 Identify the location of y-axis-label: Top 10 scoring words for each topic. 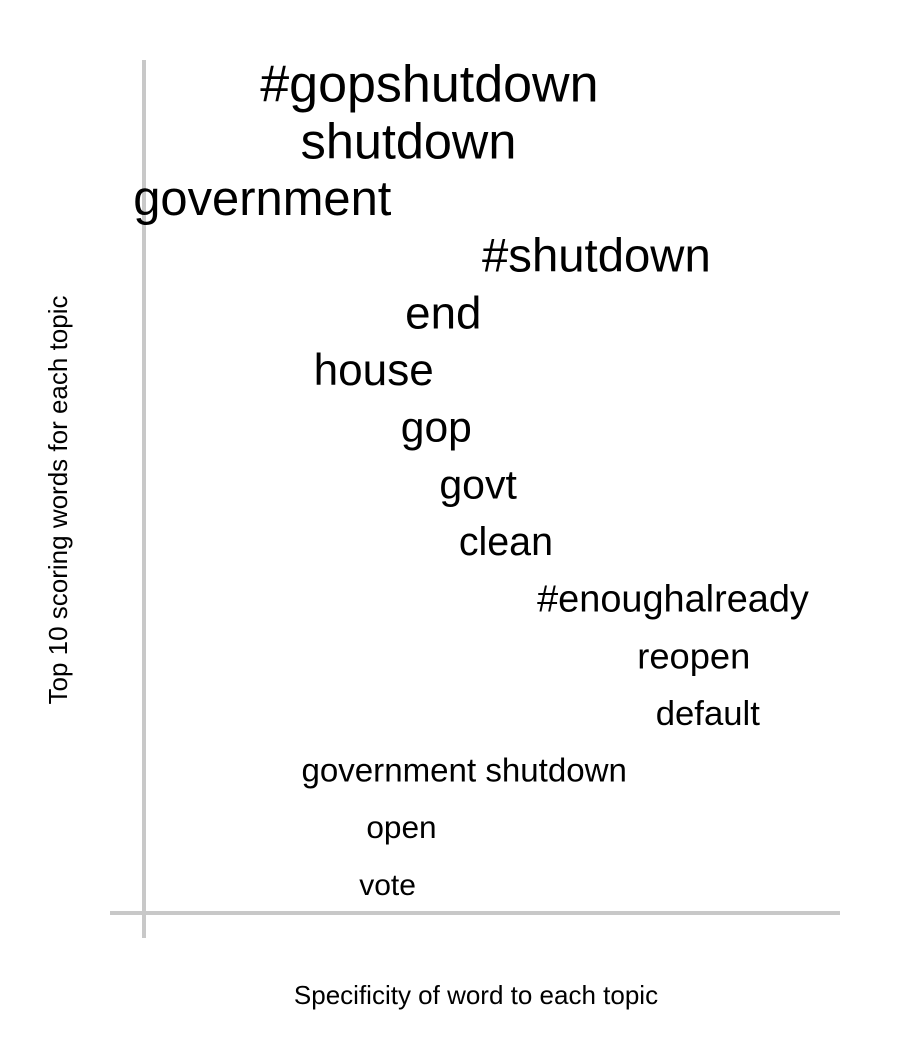
(58, 500).